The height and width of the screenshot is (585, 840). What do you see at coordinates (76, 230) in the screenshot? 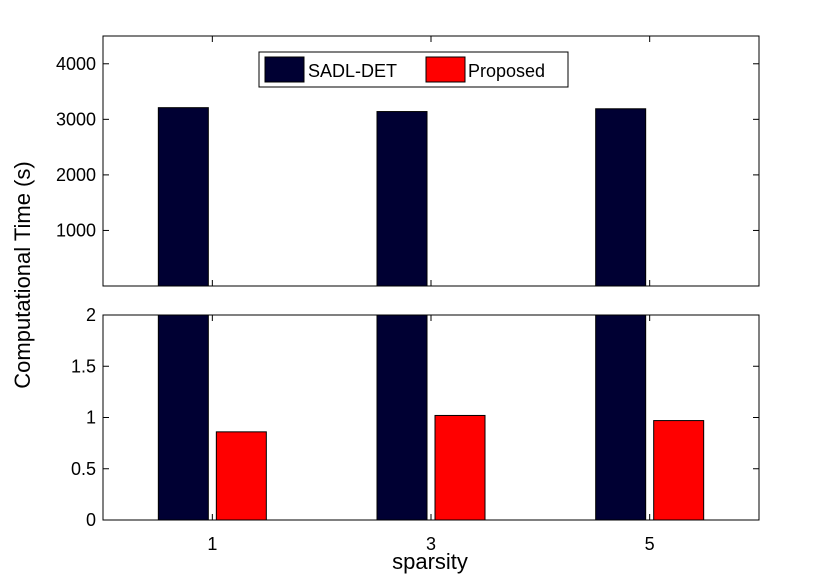
I see `upper-ytick-label: 1000` at bounding box center [76, 230].